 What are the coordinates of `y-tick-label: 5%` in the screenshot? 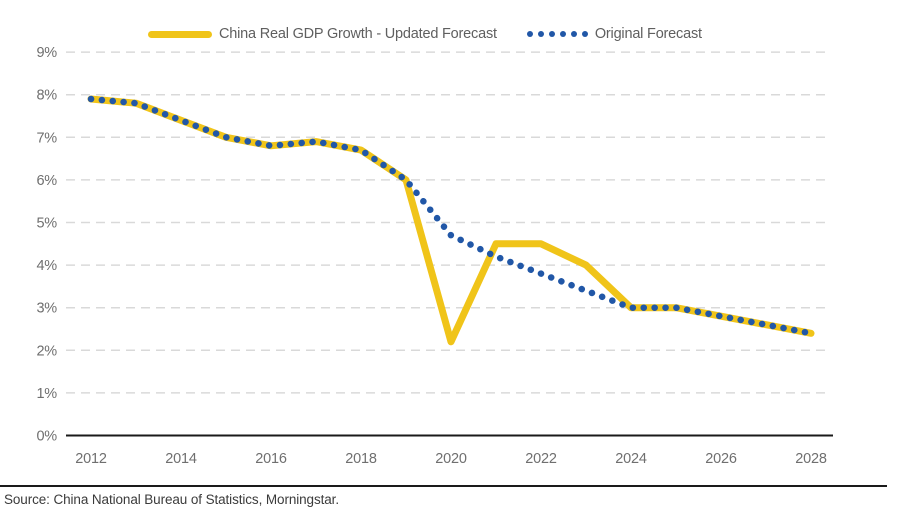 It's located at (46, 224).